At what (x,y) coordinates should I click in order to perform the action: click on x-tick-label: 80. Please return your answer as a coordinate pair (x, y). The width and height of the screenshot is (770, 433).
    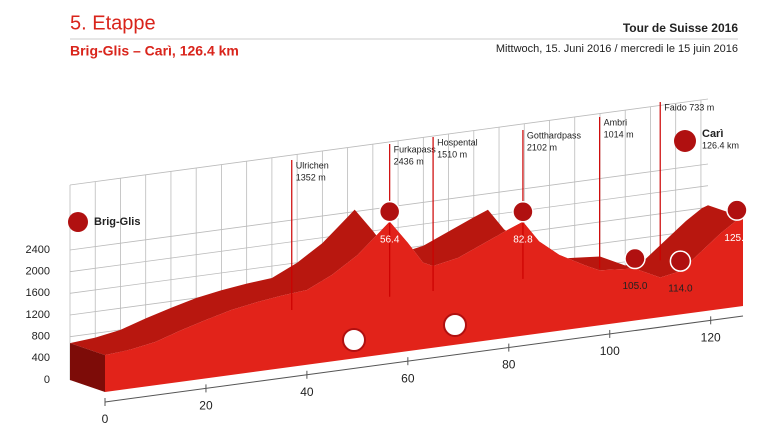
    Looking at the image, I should click on (509, 365).